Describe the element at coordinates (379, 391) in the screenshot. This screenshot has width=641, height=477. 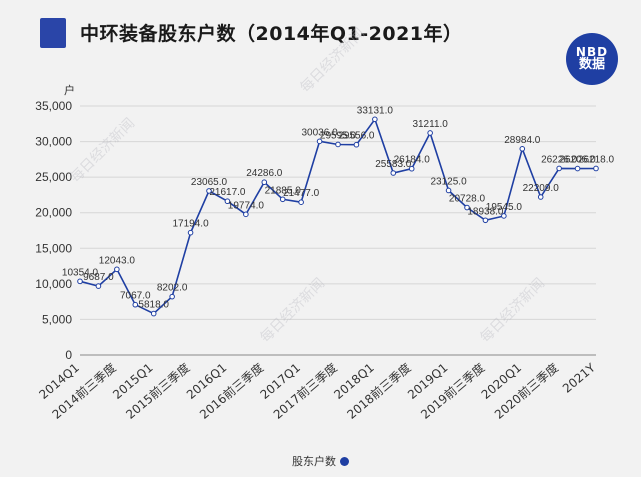
I see `x-tick-label: 2018前三季度` at that location.